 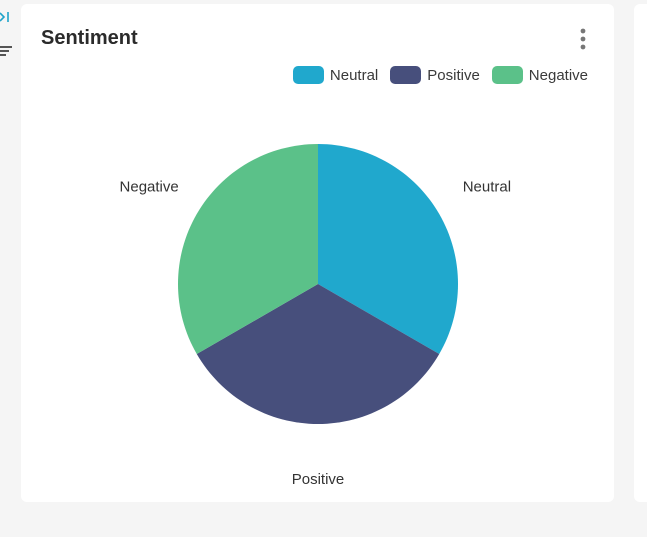 What do you see at coordinates (583, 39) in the screenshot?
I see `more-vertical-icon` at bounding box center [583, 39].